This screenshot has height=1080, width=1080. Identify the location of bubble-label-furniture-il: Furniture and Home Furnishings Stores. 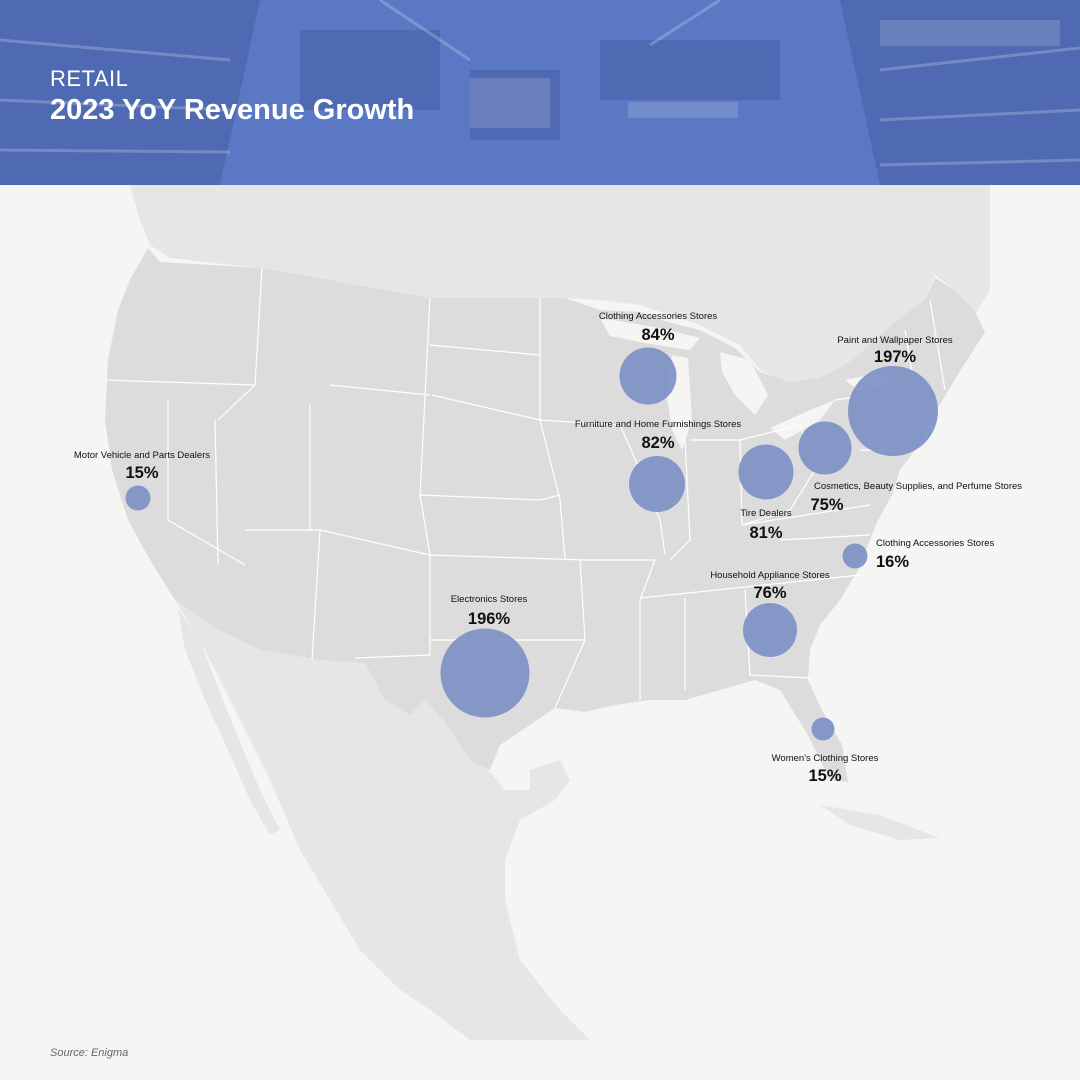
(658, 424).